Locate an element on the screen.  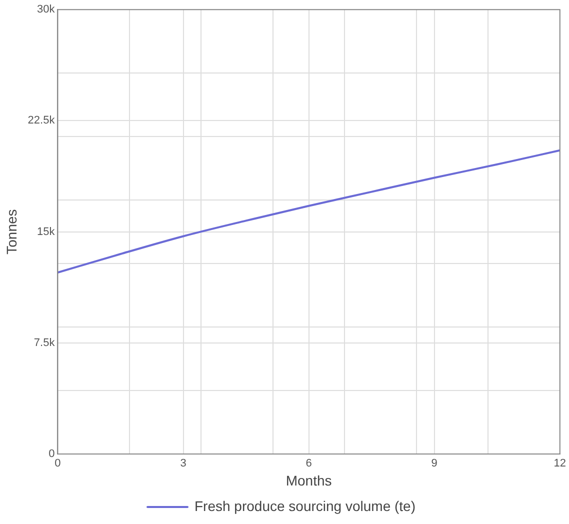
y-tick-label: 22.5k is located at coordinates (42, 120).